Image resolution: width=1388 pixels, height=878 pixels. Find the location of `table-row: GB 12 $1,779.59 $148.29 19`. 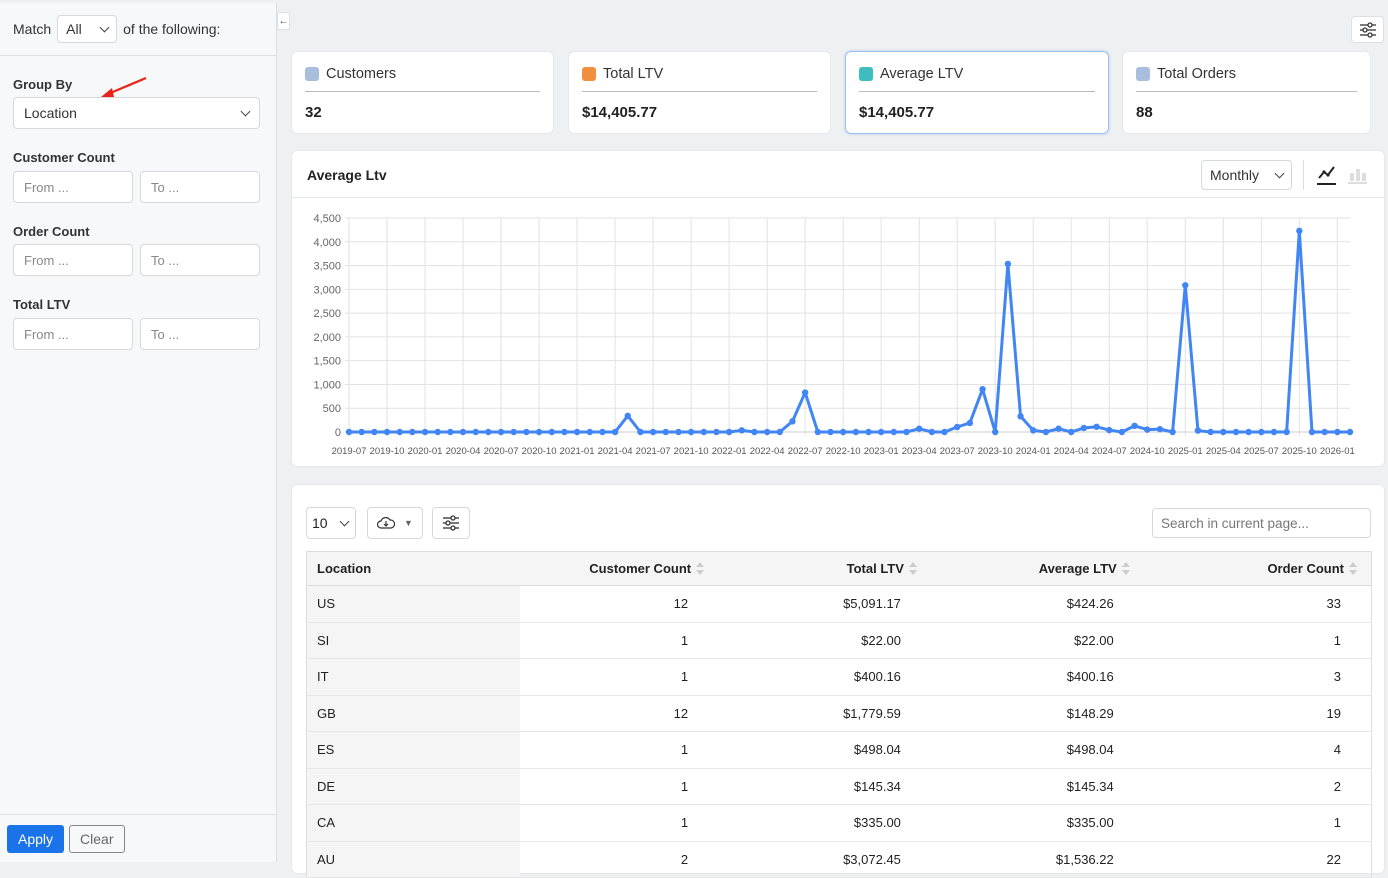

table-row: GB 12 $1,779.59 $148.29 19 is located at coordinates (839, 713).